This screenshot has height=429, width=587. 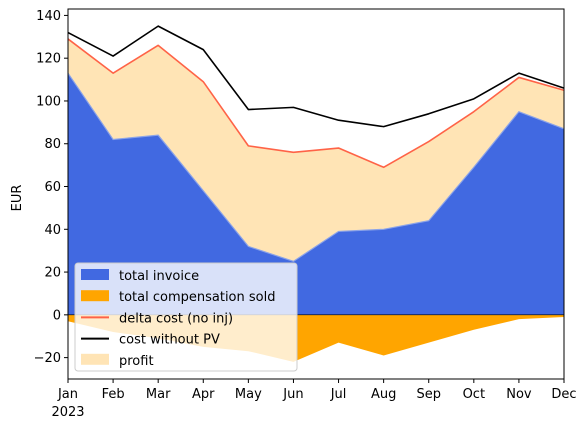 What do you see at coordinates (48, 16) in the screenshot?
I see `y-tick-label: 140` at bounding box center [48, 16].